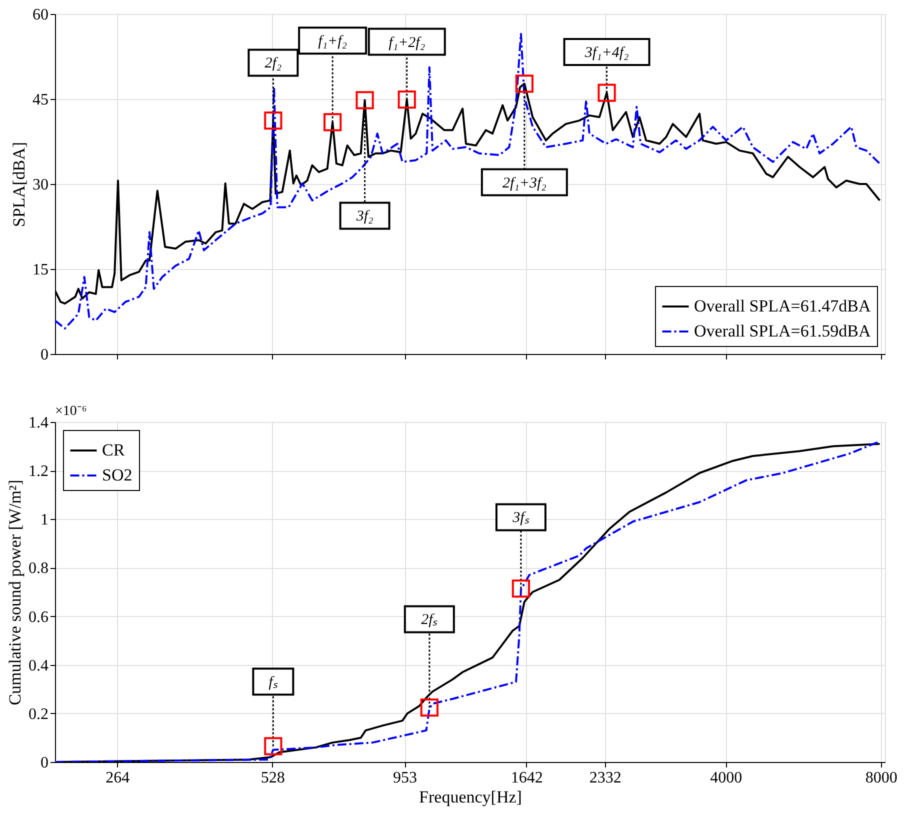 This screenshot has height=818, width=921. Describe the element at coordinates (605, 778) in the screenshot. I see `x-tick-label: 2332` at that location.